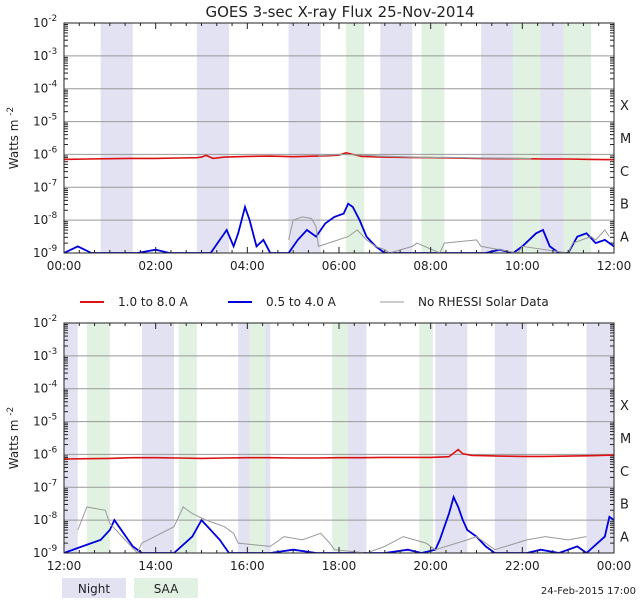 This screenshot has width=640, height=600. I want to click on legend-label: 0.5 to 4.0 A, so click(301, 302).